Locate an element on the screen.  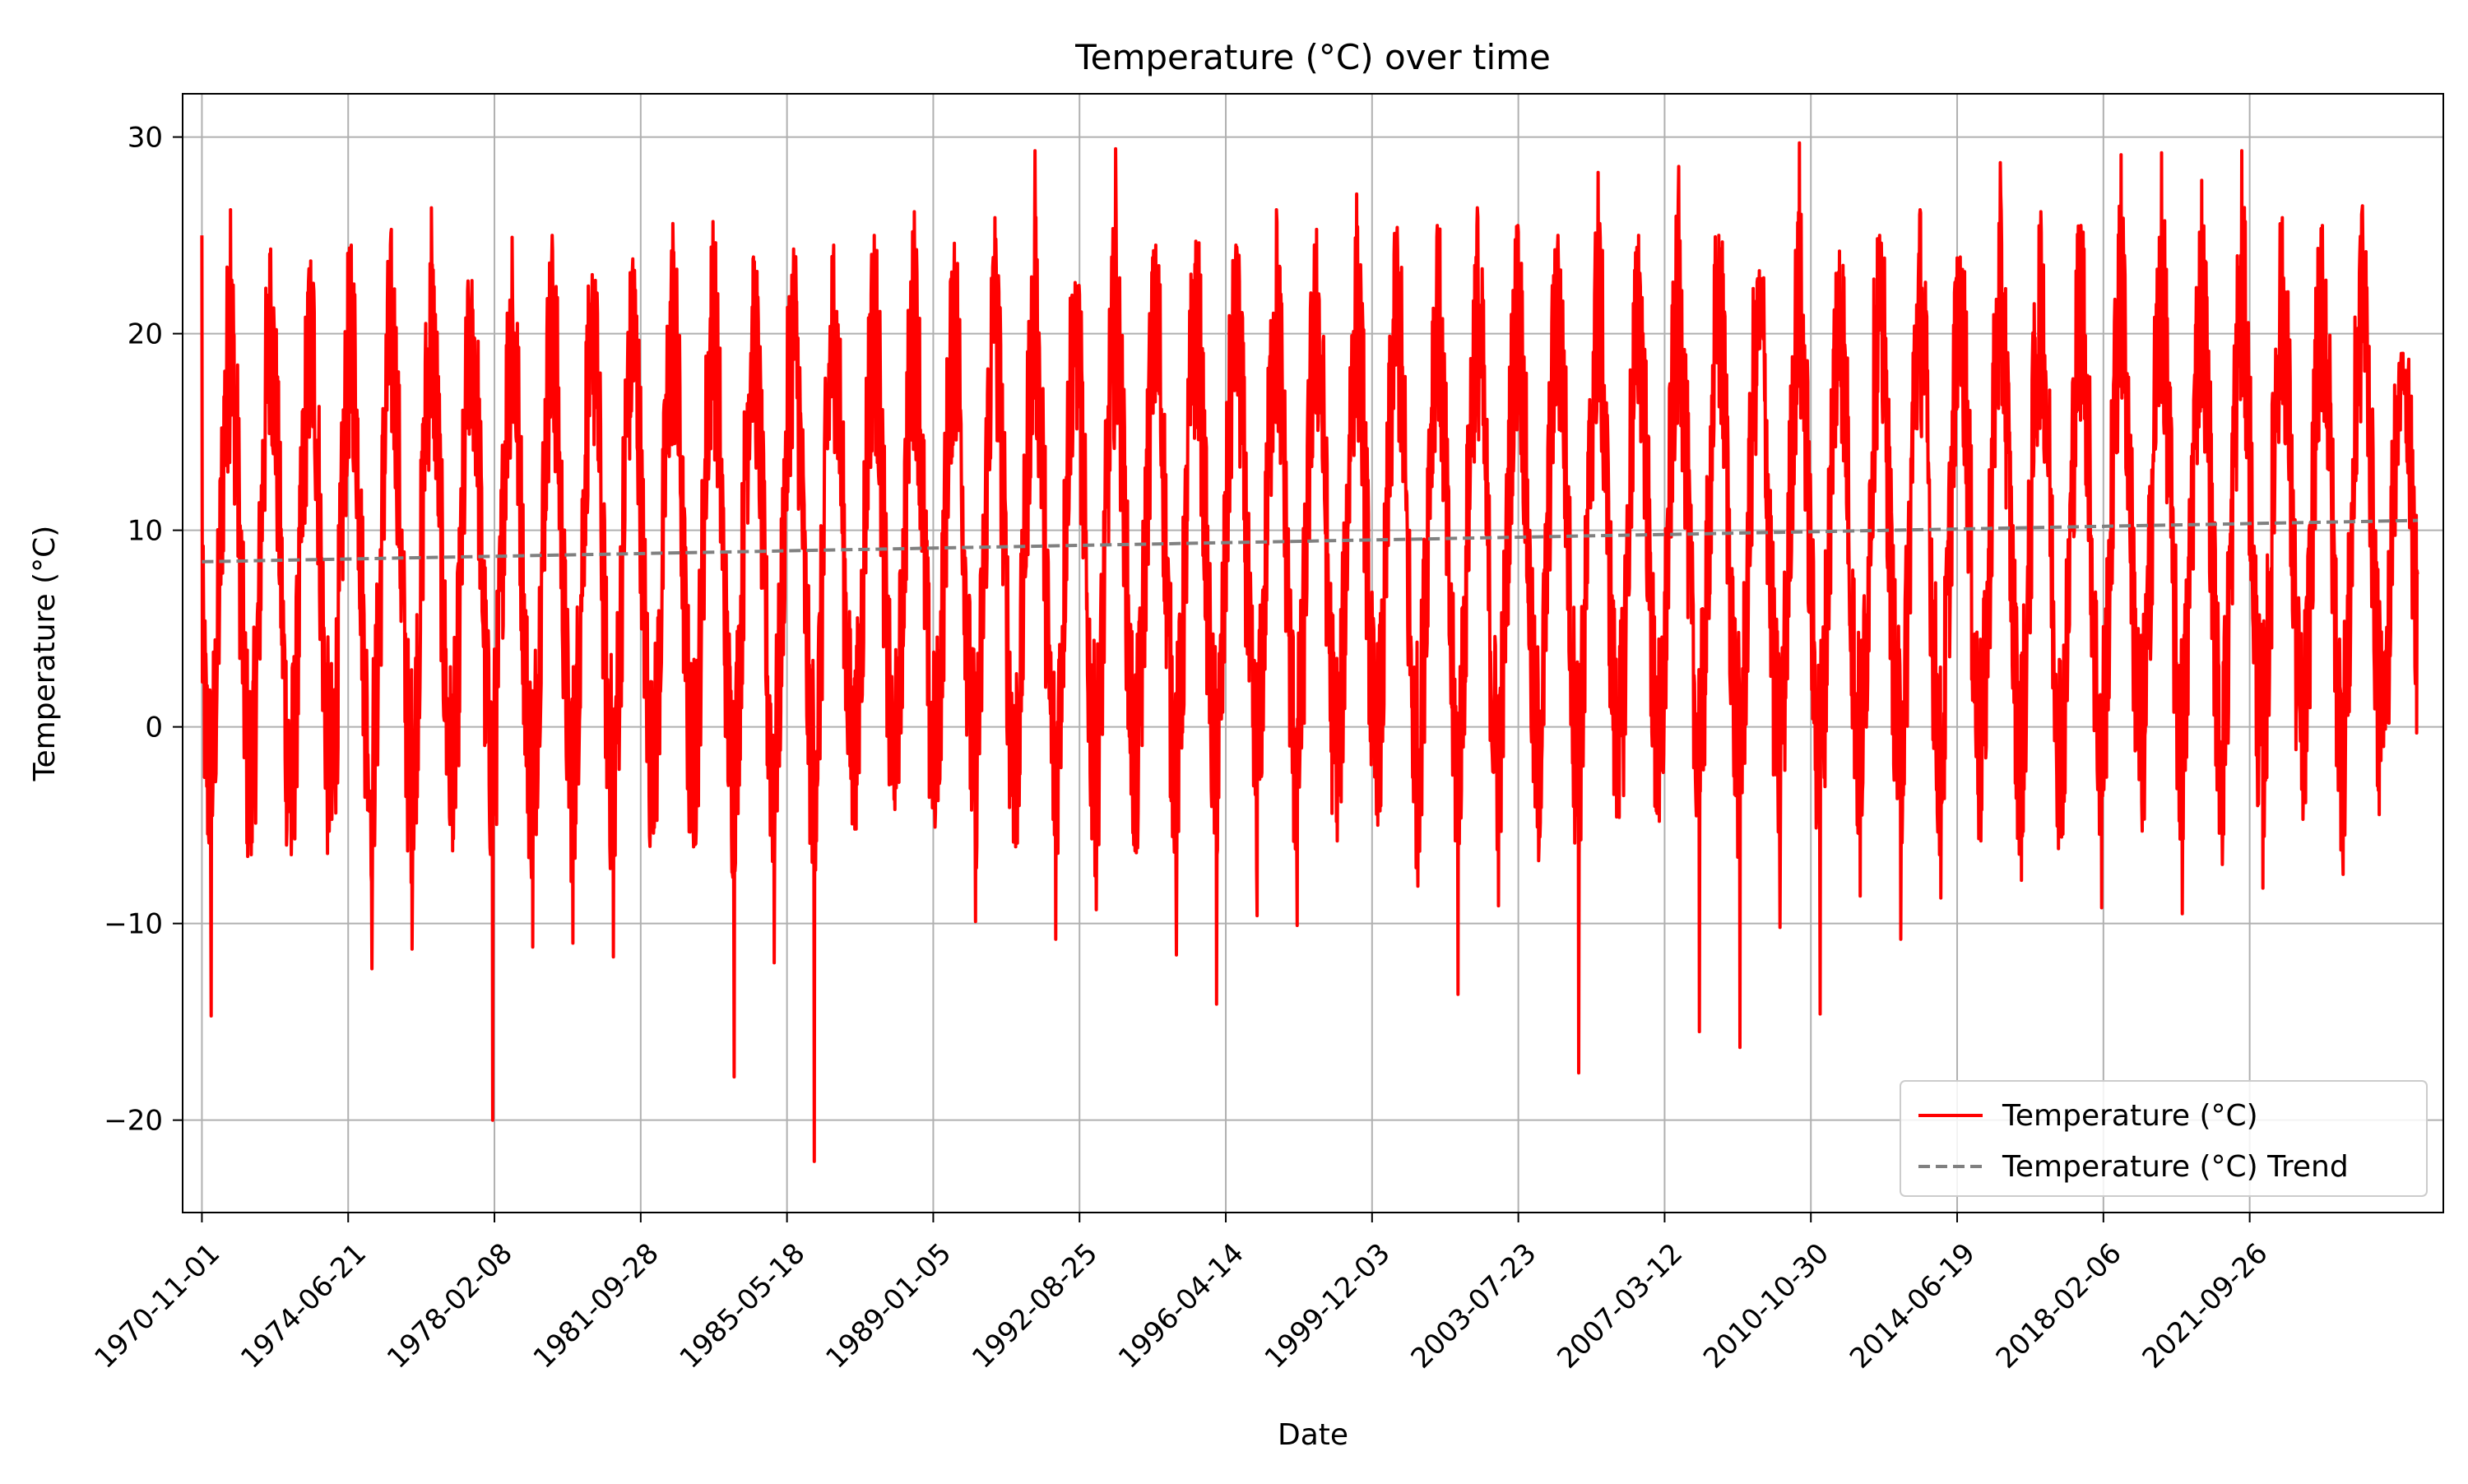
y-tick-label: 30 is located at coordinates (145, 138).